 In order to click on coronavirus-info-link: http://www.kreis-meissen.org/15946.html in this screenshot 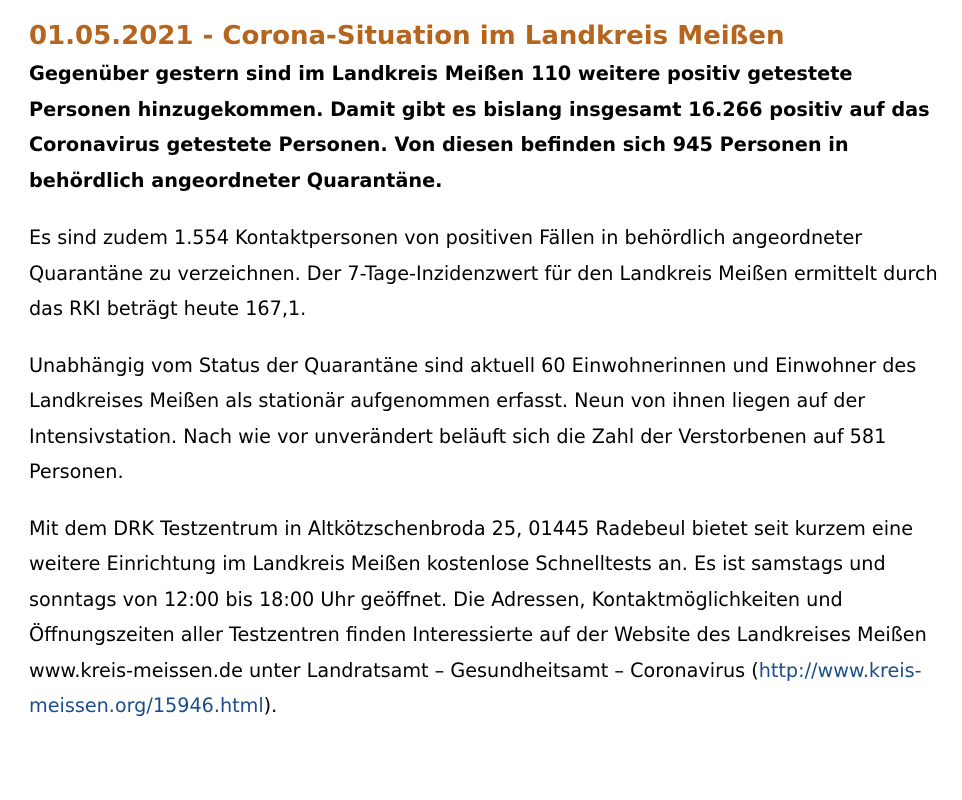, I will do `click(475, 688)`.